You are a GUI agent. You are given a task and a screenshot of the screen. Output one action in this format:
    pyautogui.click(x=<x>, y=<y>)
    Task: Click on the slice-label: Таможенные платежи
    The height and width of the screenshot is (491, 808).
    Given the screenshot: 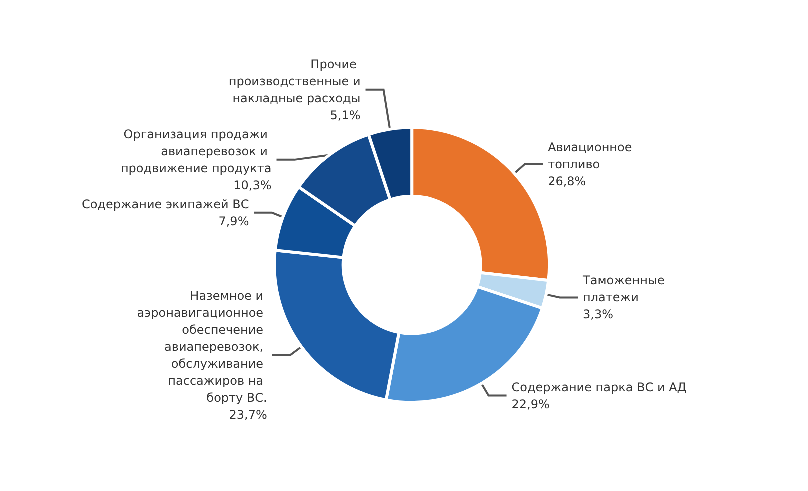 What is the action you would take?
    pyautogui.click(x=625, y=289)
    